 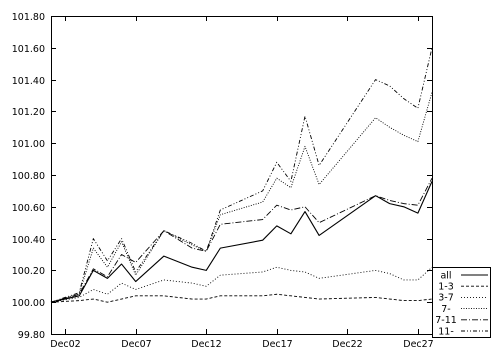 I want to click on x-tick-label: Dec22, so click(x=347, y=344).